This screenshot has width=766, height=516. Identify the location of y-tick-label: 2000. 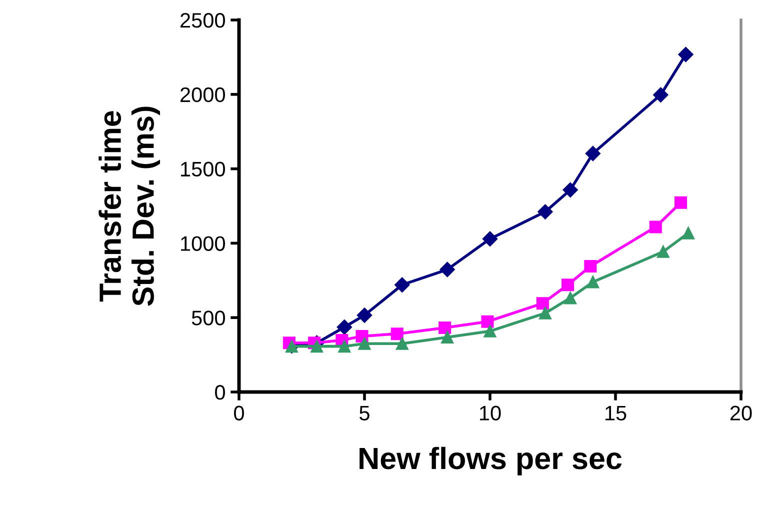
(202, 94).